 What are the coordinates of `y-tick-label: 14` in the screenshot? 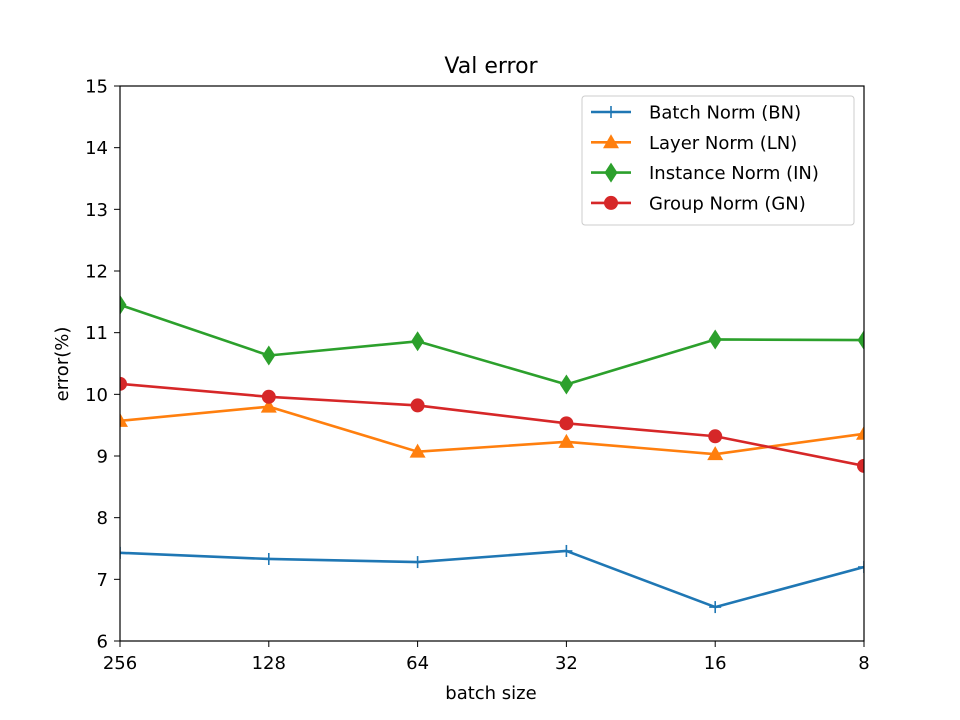 It's located at (96, 148).